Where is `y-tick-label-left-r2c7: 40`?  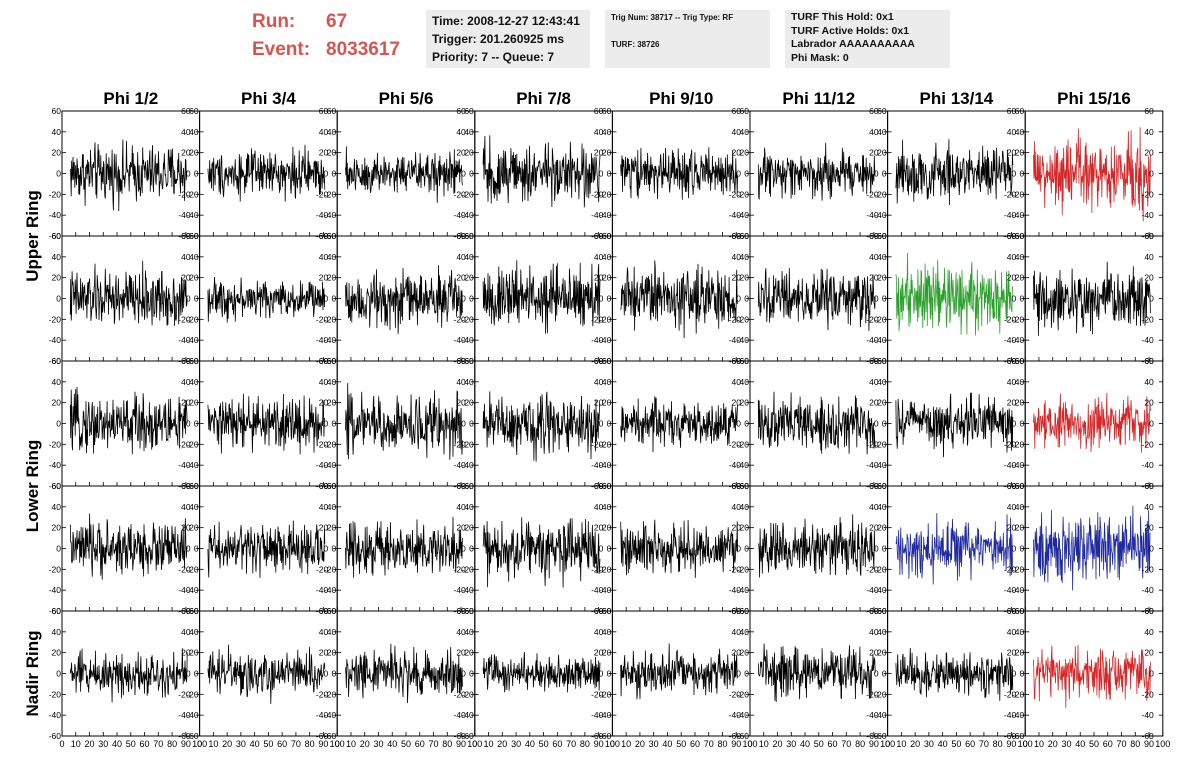
y-tick-label-left-r2c7: 40 is located at coordinates (882, 257).